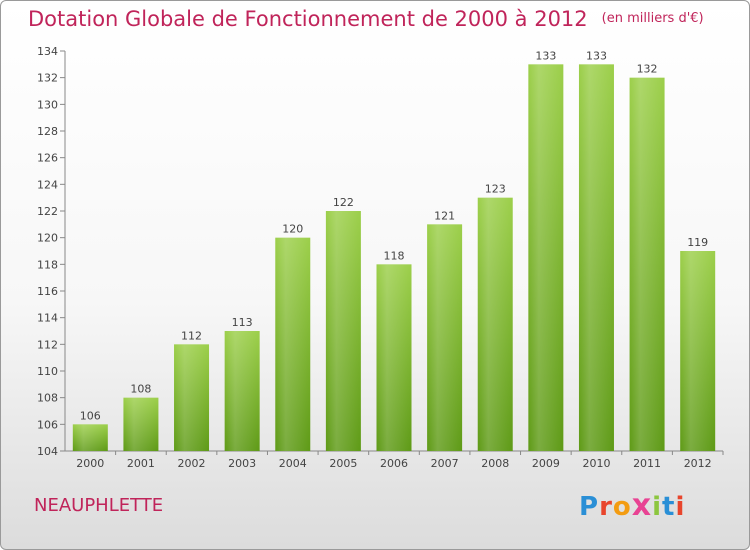  What do you see at coordinates (647, 69) in the screenshot?
I see `bar-value-label: 132` at bounding box center [647, 69].